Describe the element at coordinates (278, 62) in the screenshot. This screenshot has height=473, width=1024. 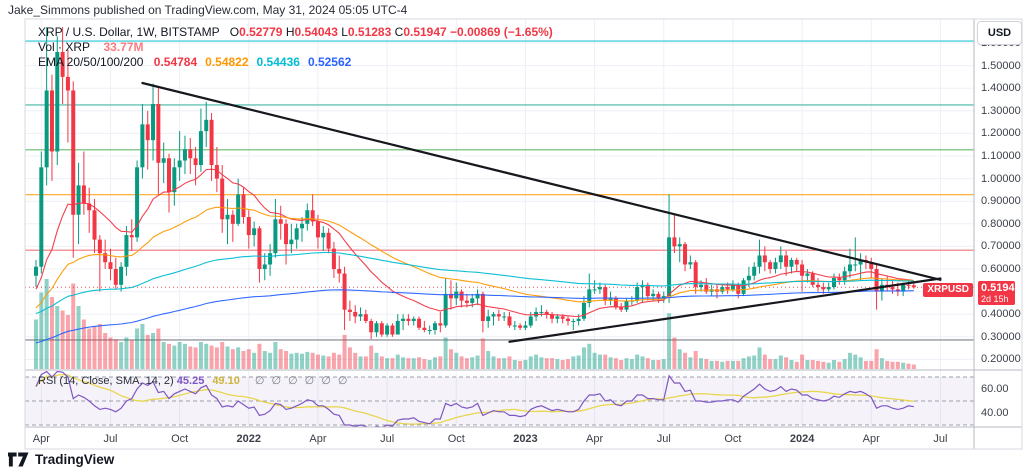
I see `ema-value: 0.54436` at that location.